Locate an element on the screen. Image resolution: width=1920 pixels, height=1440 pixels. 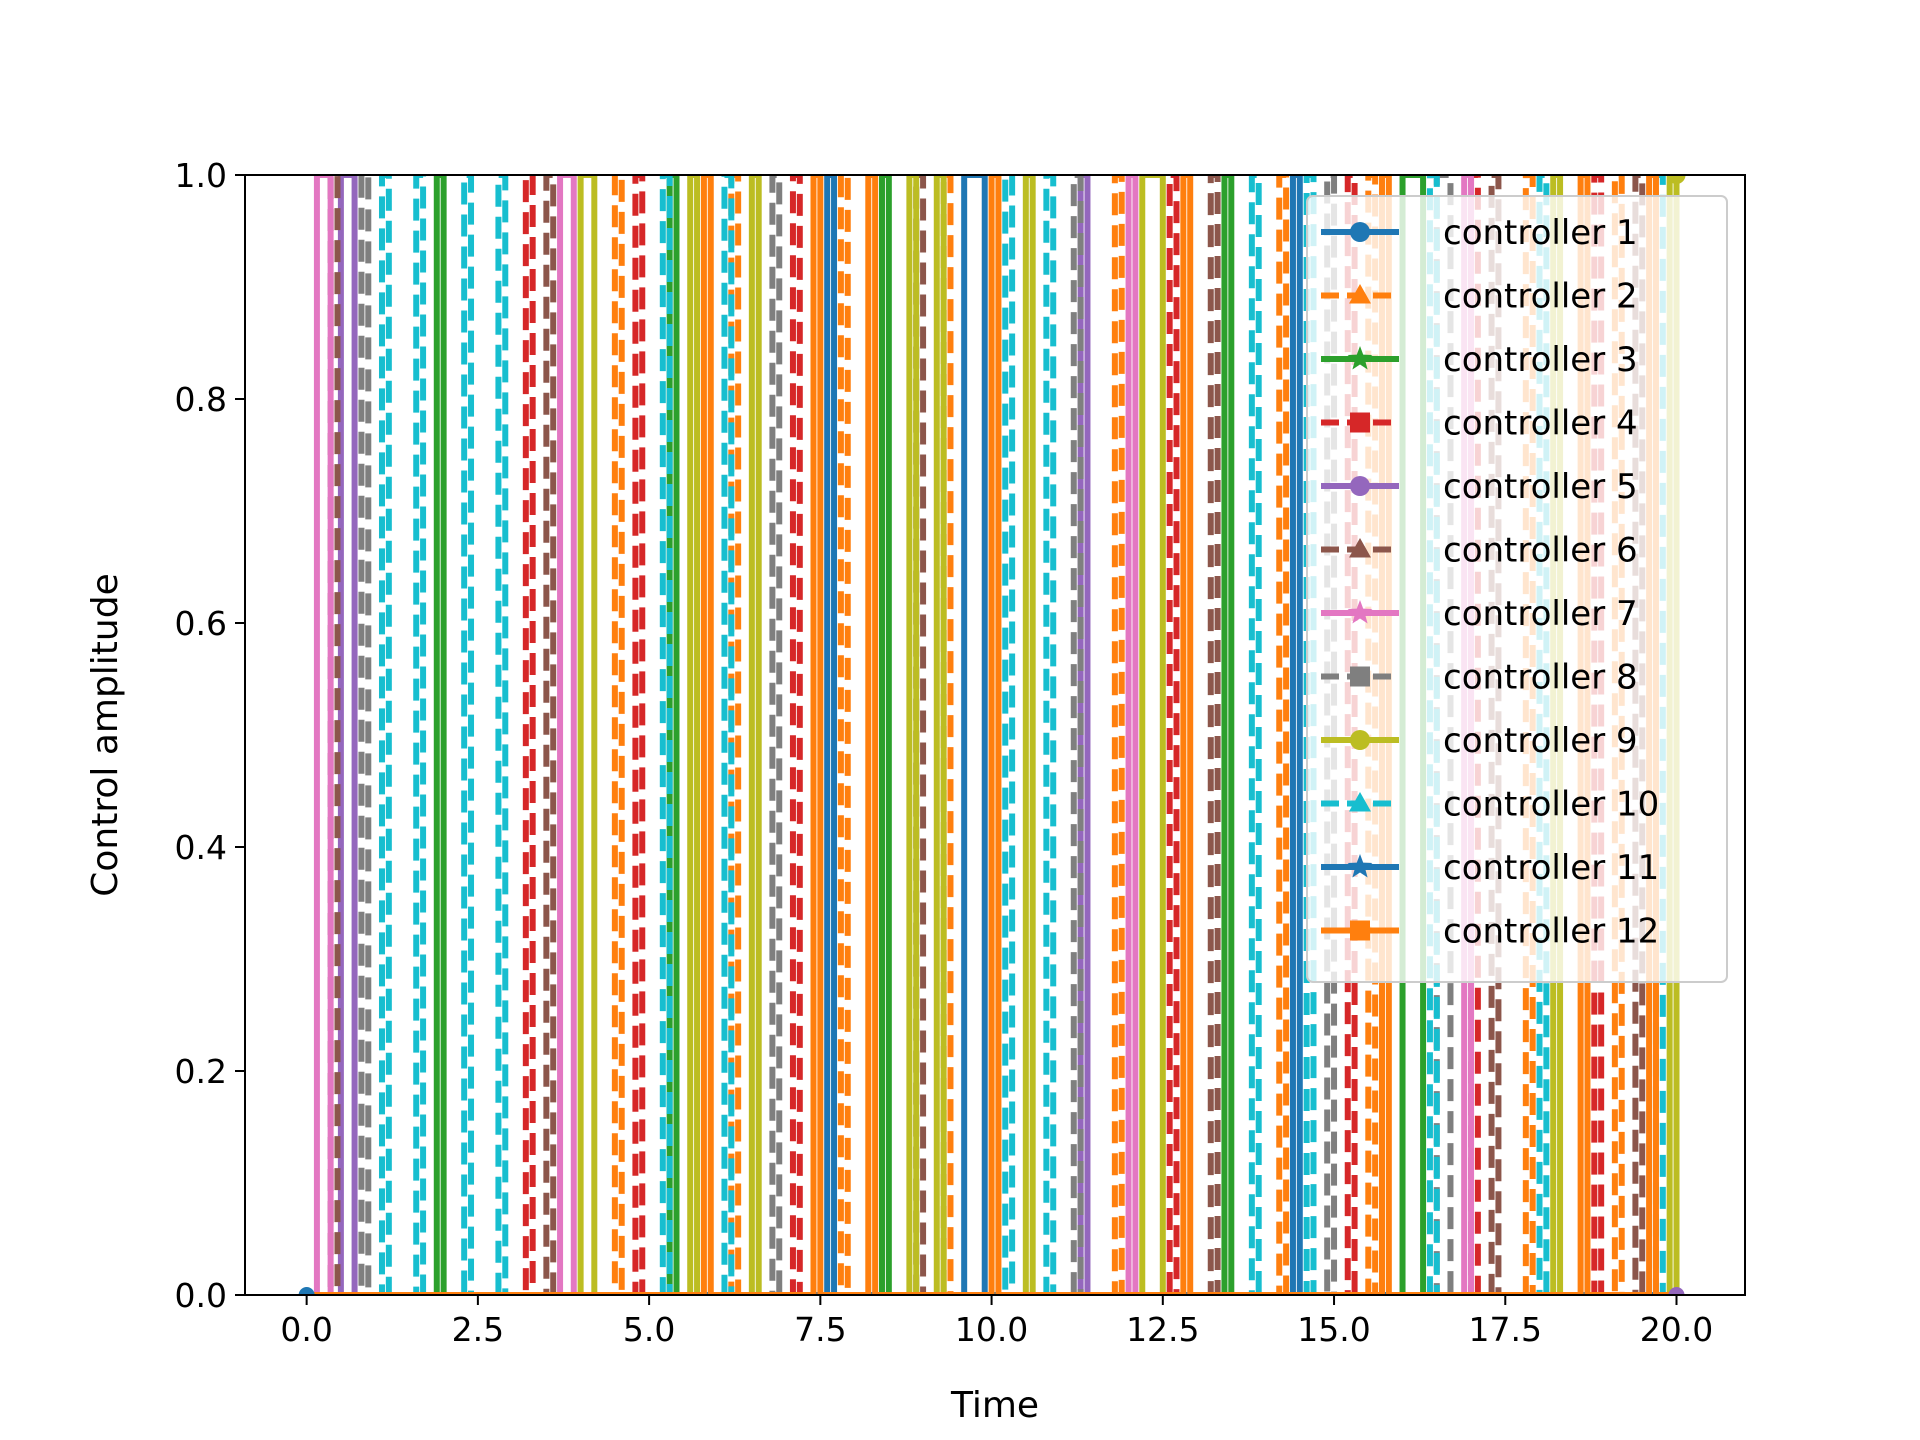
x-tick-label: 20.0 is located at coordinates (1676, 1329).